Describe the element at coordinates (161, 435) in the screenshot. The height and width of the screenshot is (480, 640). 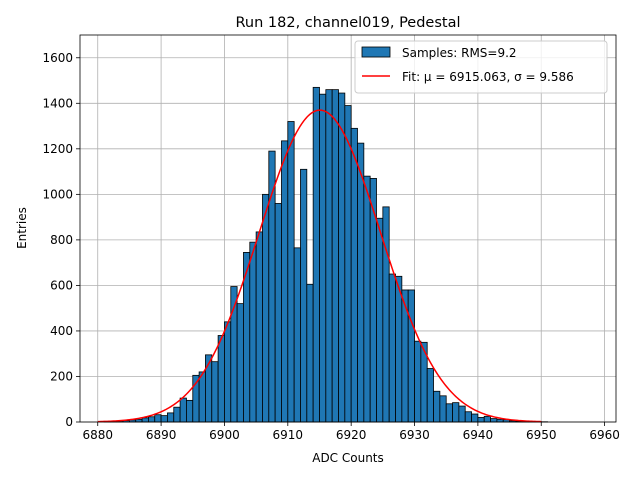
I see `x-tick-label: 6890` at that location.